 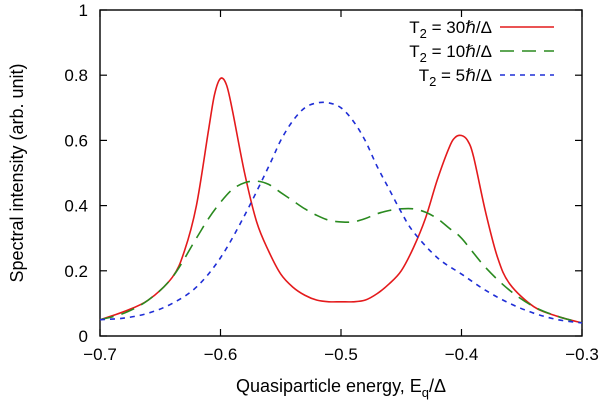 What do you see at coordinates (83, 336) in the screenshot?
I see `y-tick-label: 0` at bounding box center [83, 336].